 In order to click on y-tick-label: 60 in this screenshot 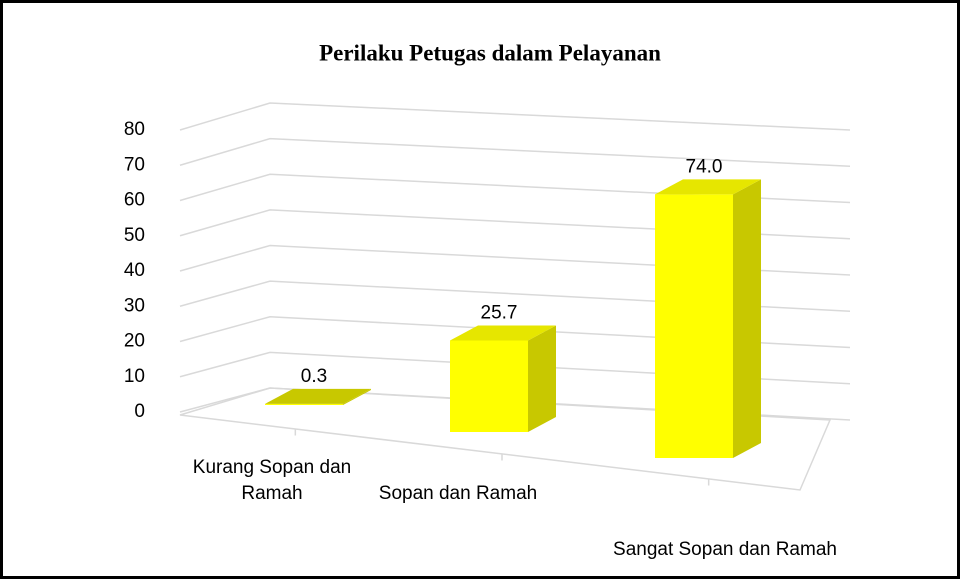, I will do `click(134, 200)`.